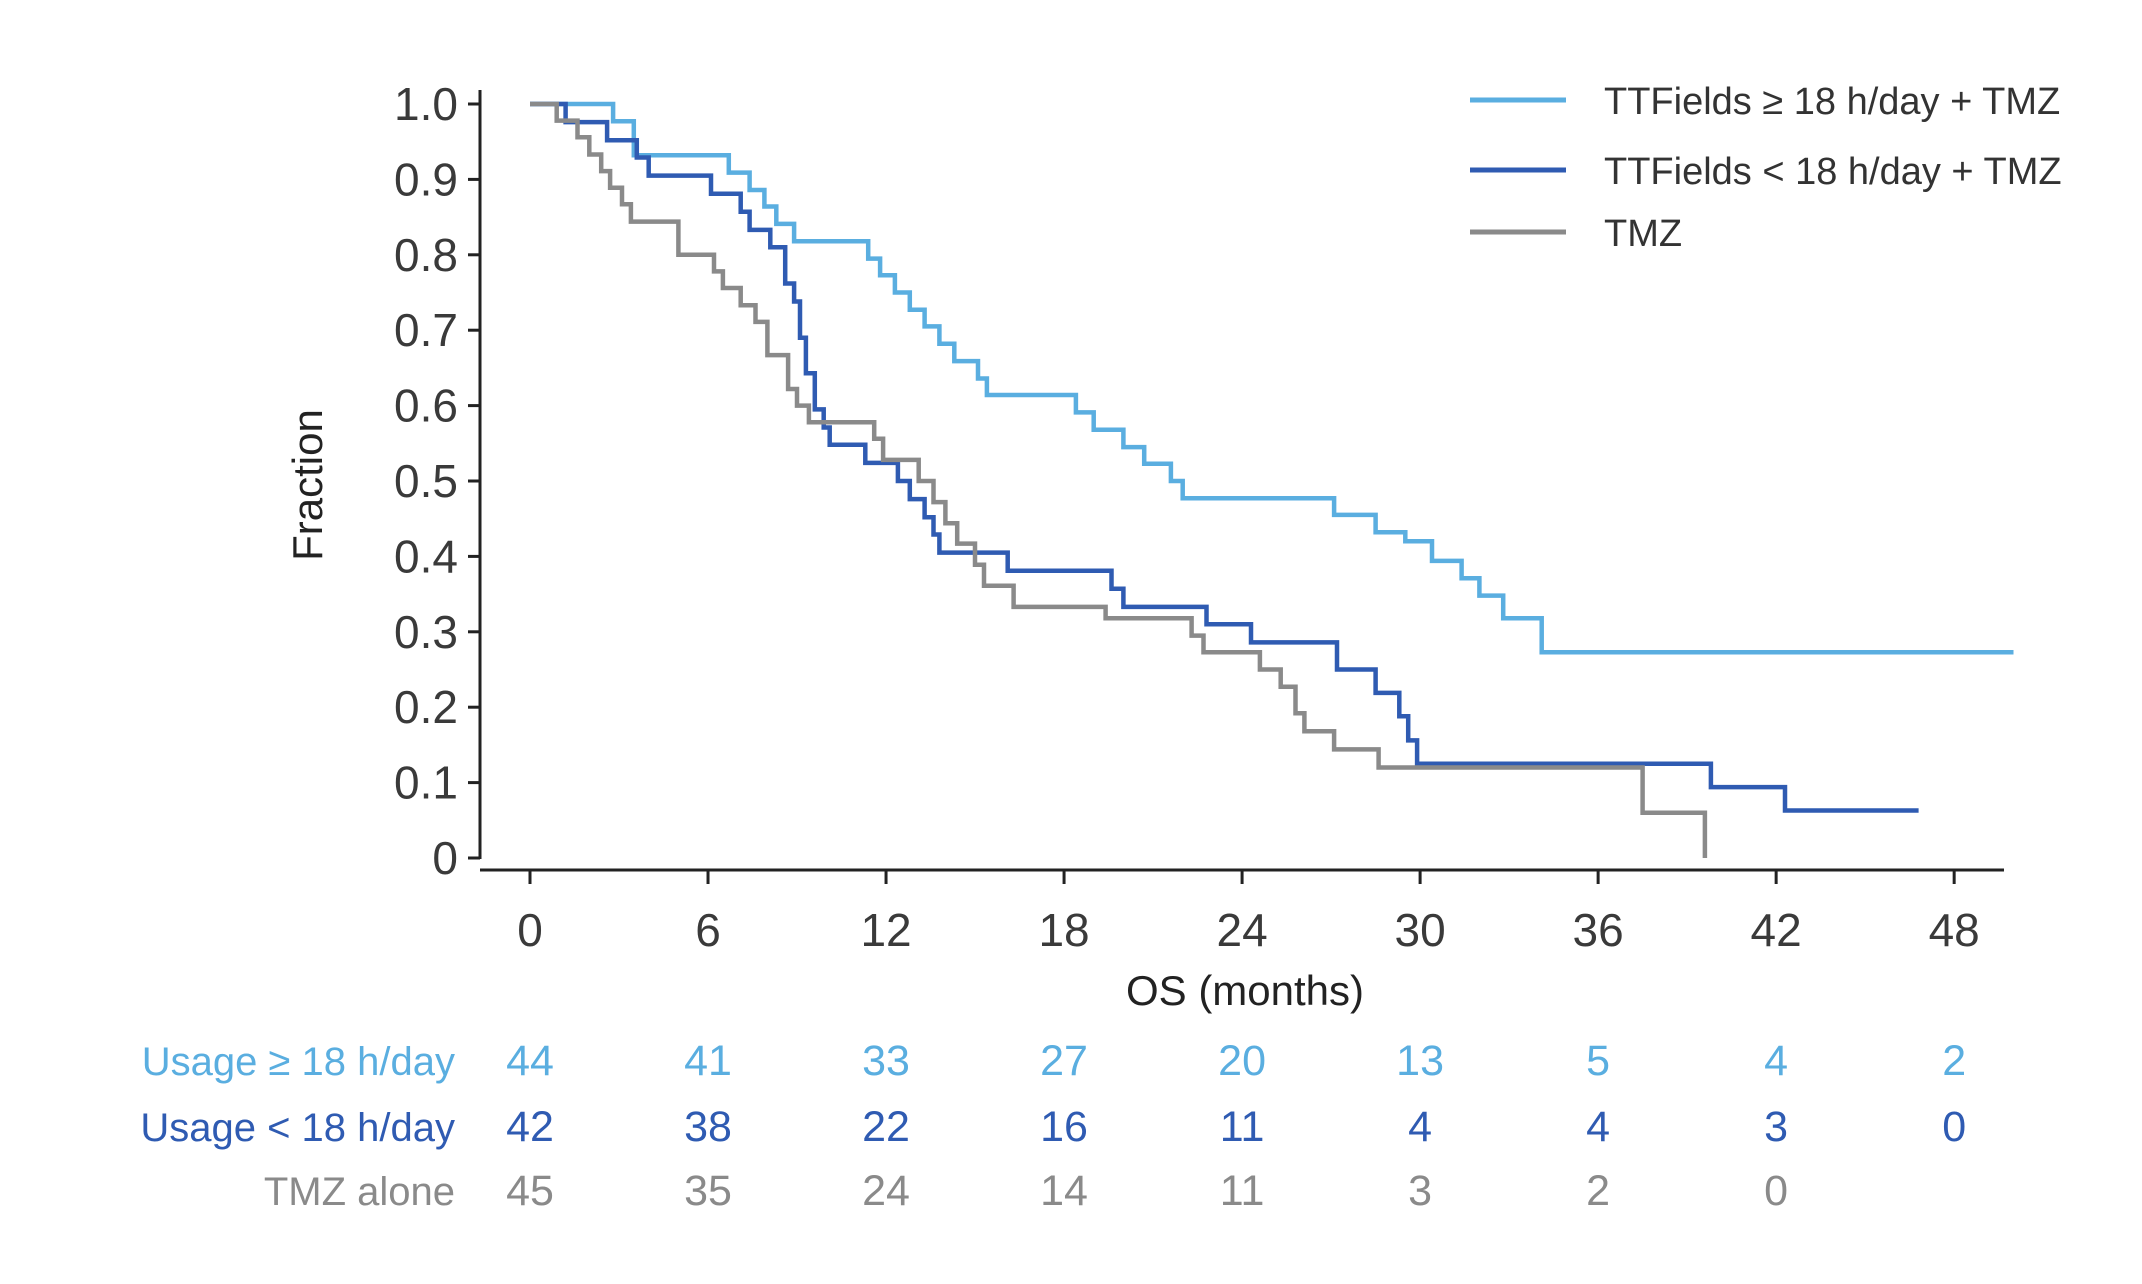 The height and width of the screenshot is (1284, 2142). I want to click on y-tick-label: 0.4, so click(426, 556).